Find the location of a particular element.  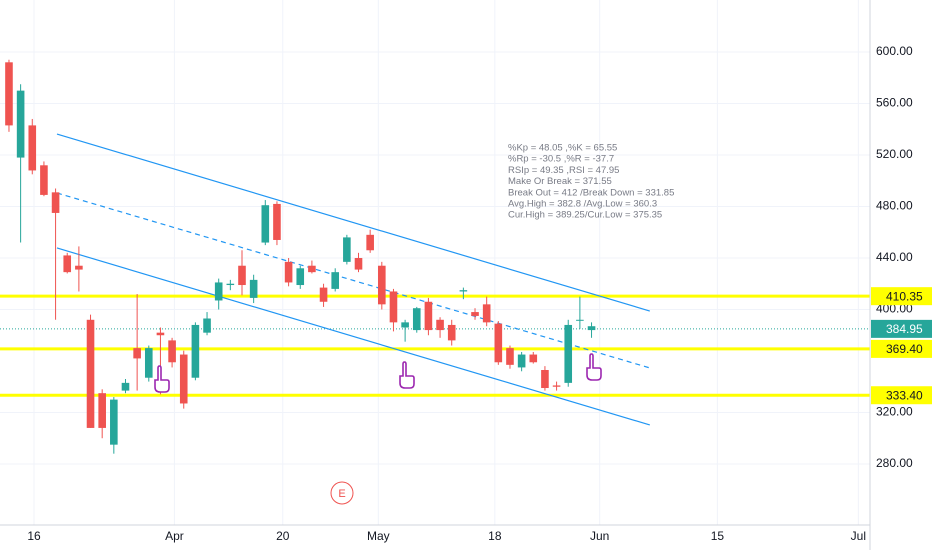

level-label: 333.40 is located at coordinates (904, 395).